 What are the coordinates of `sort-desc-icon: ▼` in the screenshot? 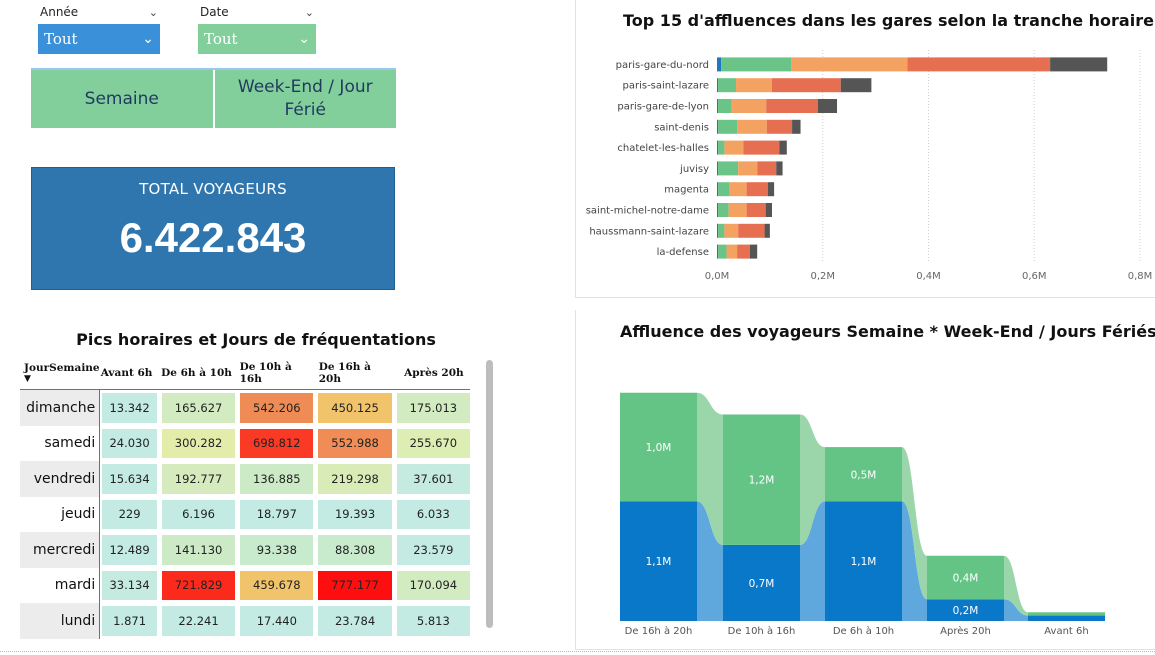 It's located at (27, 379).